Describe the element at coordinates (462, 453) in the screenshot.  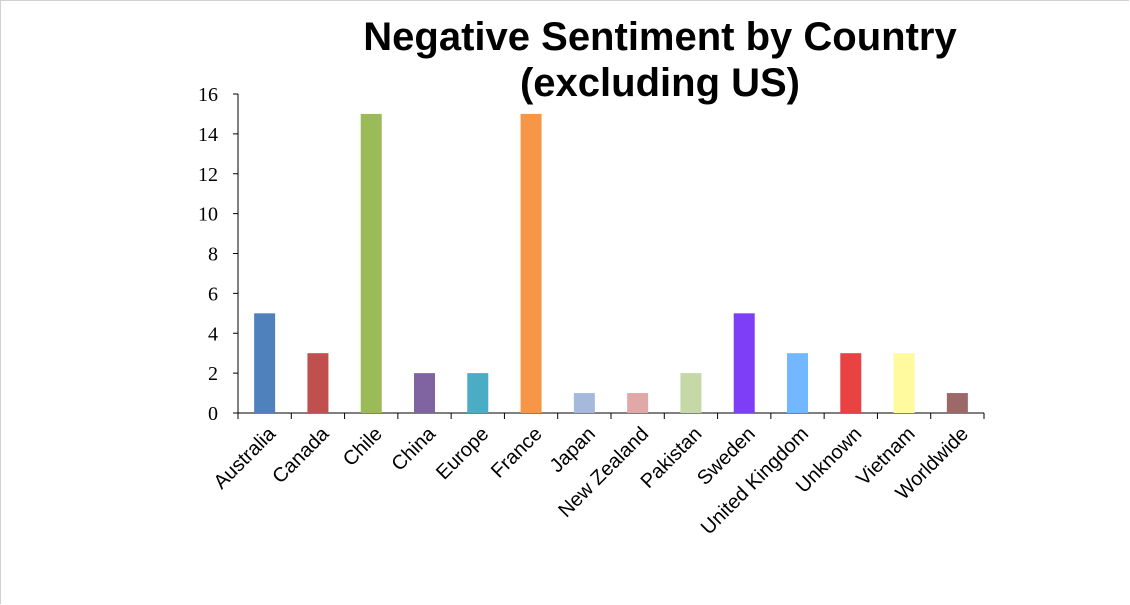
I see `x-category-label: Europe` at that location.